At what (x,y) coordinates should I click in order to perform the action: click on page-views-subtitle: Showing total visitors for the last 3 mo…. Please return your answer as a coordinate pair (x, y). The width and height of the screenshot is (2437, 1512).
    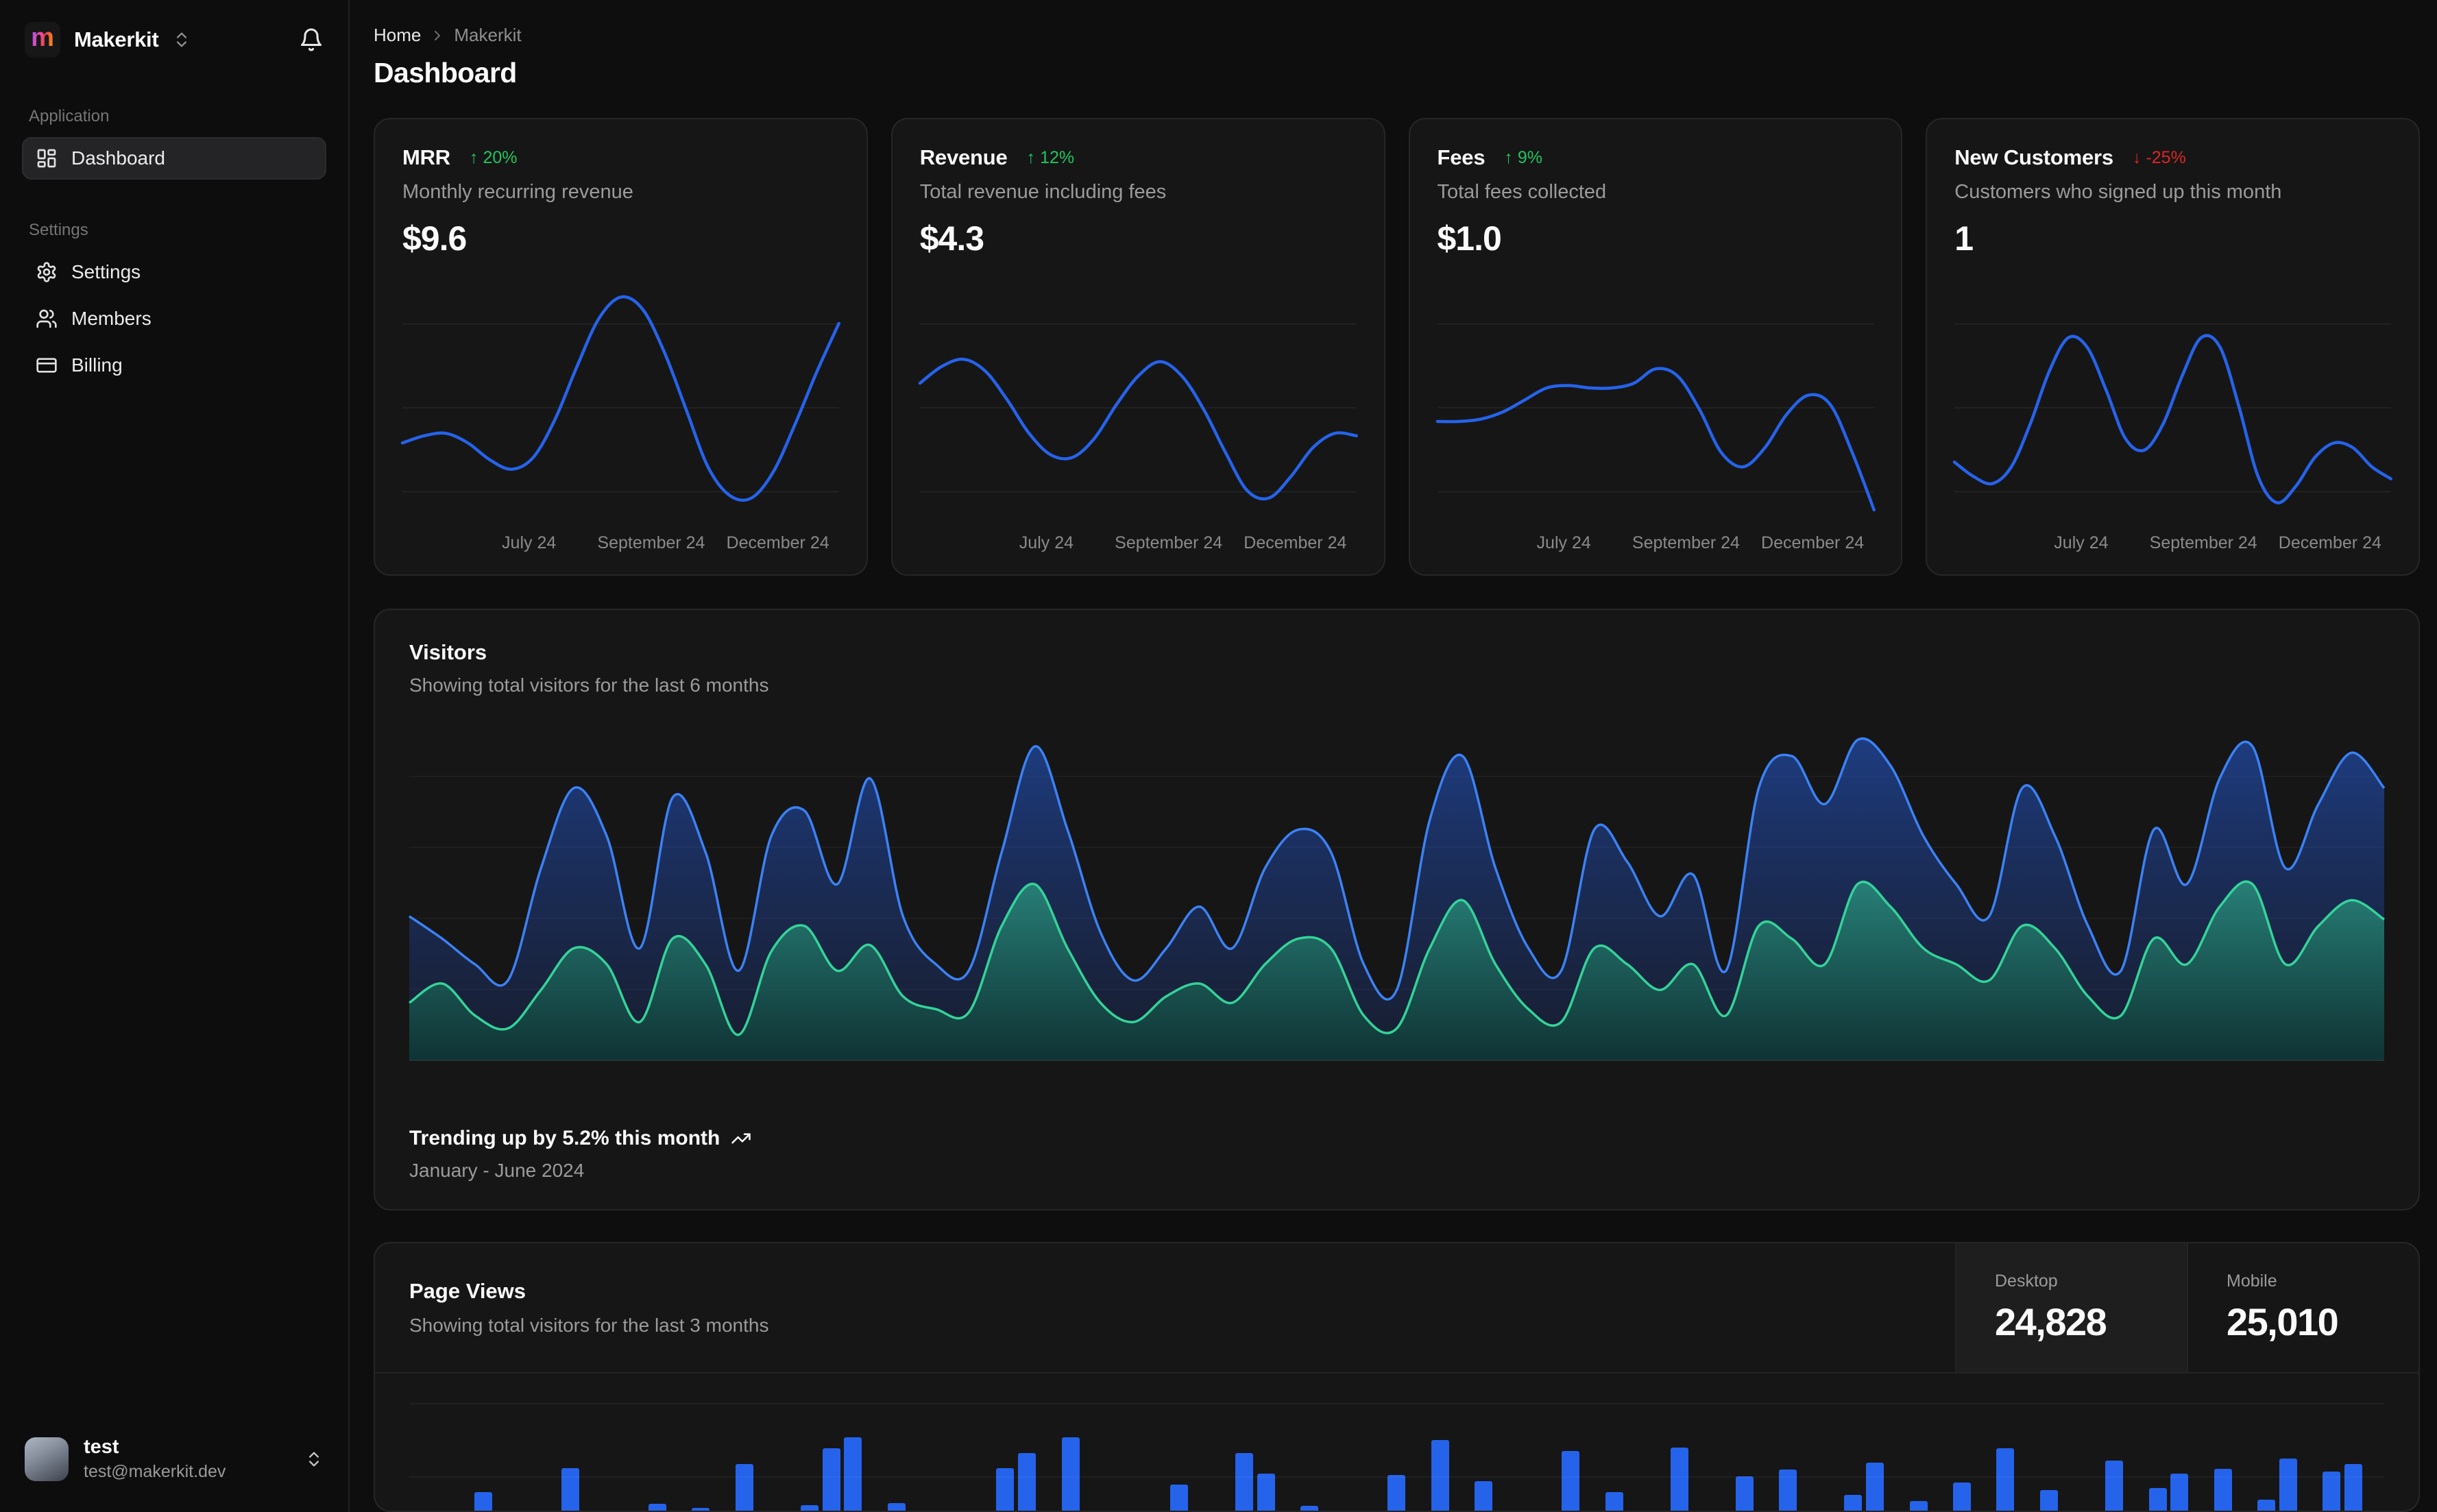
    Looking at the image, I should click on (589, 1326).